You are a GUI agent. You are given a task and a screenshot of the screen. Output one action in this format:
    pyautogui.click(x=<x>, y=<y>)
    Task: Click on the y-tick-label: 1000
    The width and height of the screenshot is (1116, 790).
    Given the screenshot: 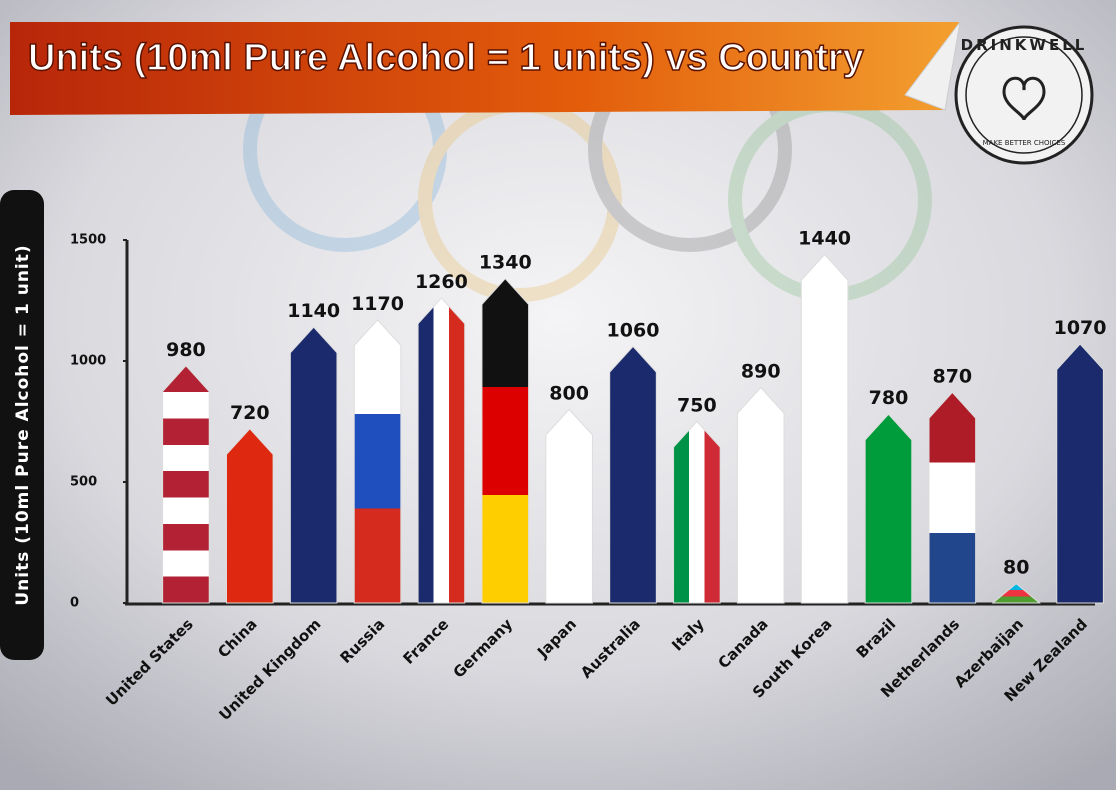 What is the action you would take?
    pyautogui.click(x=88, y=361)
    